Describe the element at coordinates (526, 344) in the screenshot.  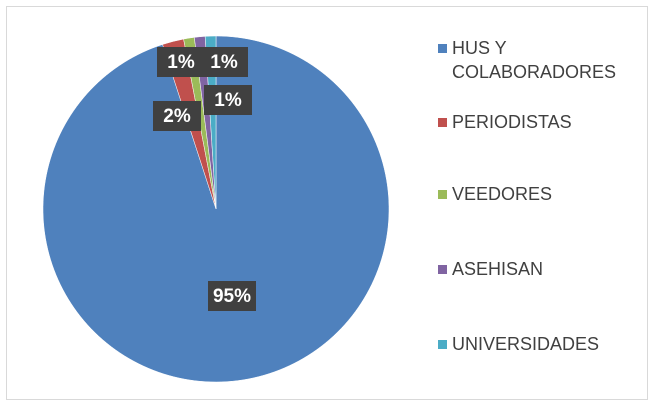
I see `legend-label: UNIVERSIDADES` at that location.